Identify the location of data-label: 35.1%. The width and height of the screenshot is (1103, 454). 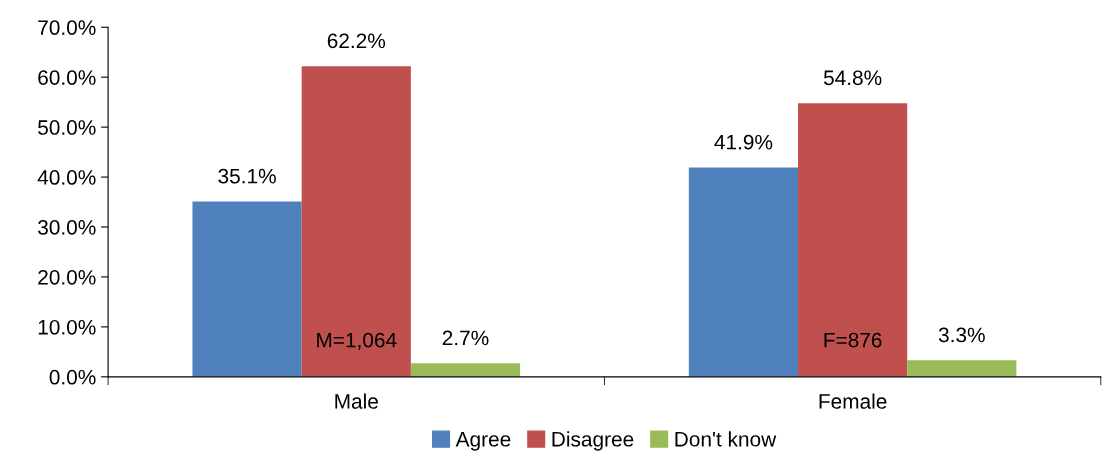
(247, 176).